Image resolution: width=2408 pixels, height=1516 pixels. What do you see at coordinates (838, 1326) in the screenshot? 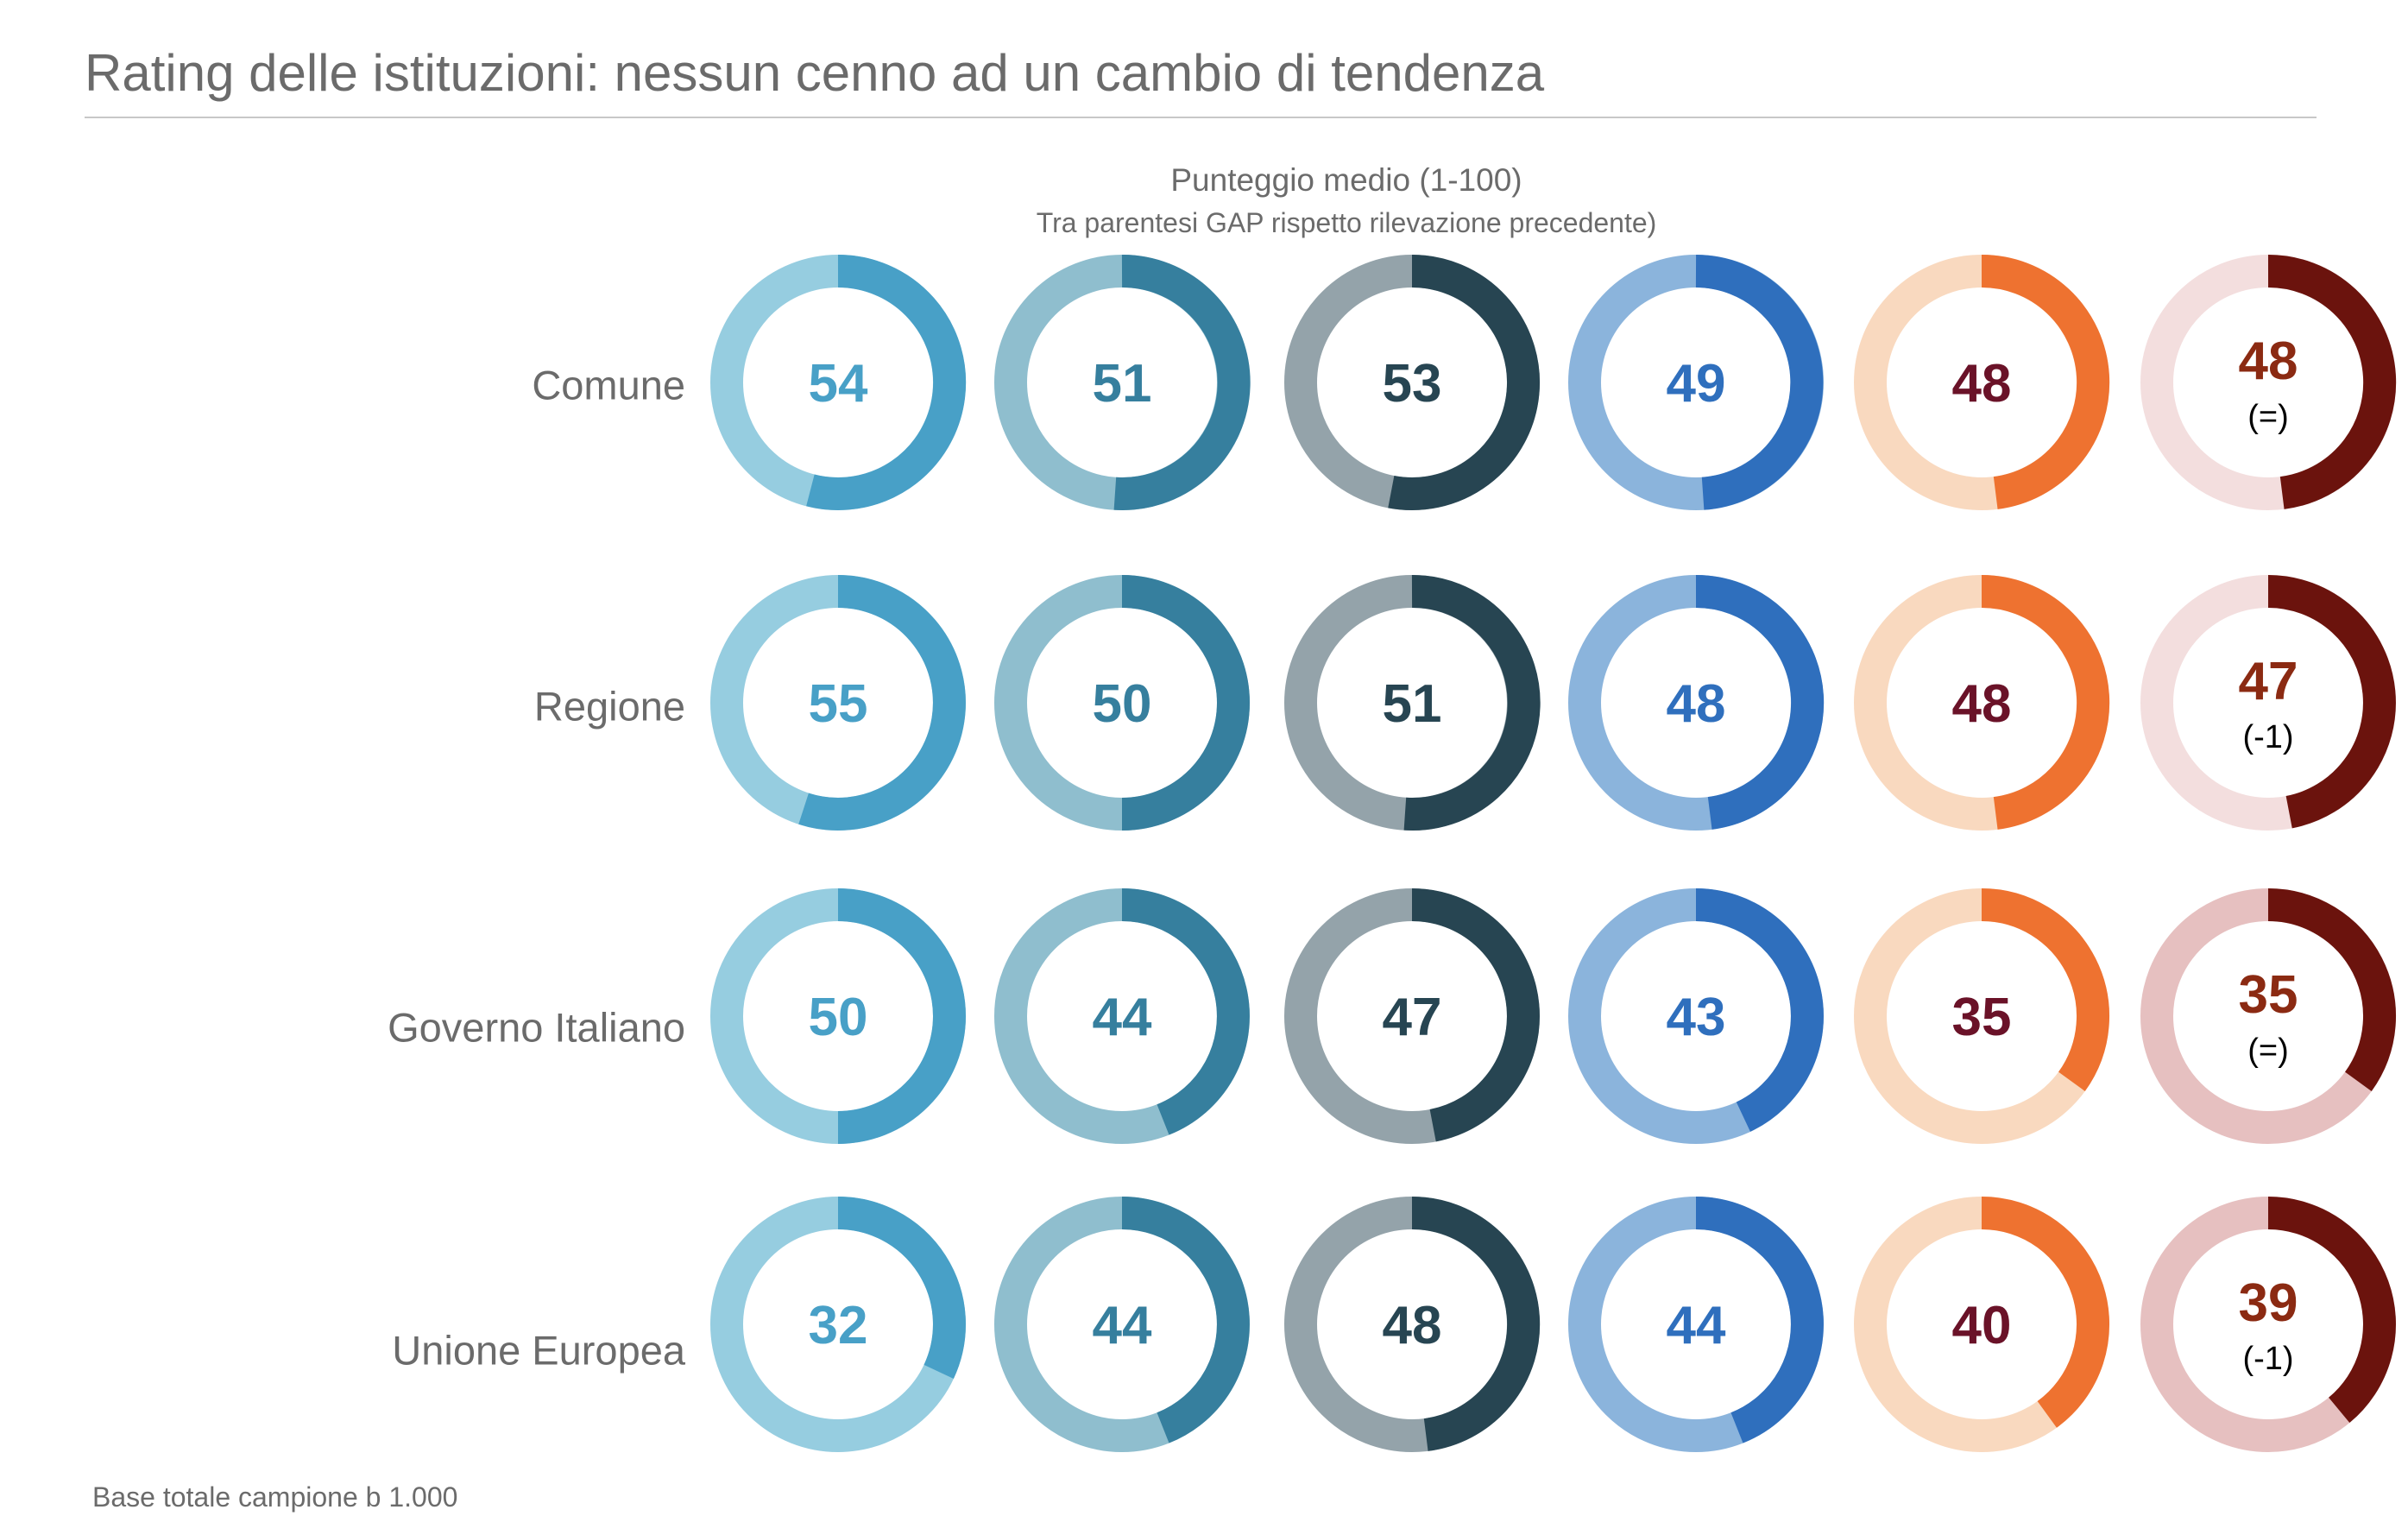
I see `donut-value-label: 32` at bounding box center [838, 1326].